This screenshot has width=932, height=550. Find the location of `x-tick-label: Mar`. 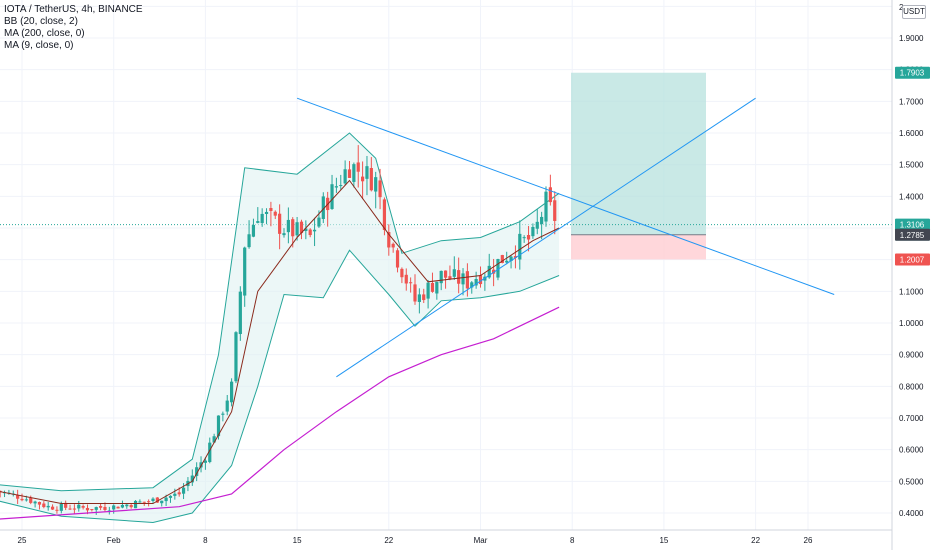

x-tick-label: Mar is located at coordinates (481, 540).